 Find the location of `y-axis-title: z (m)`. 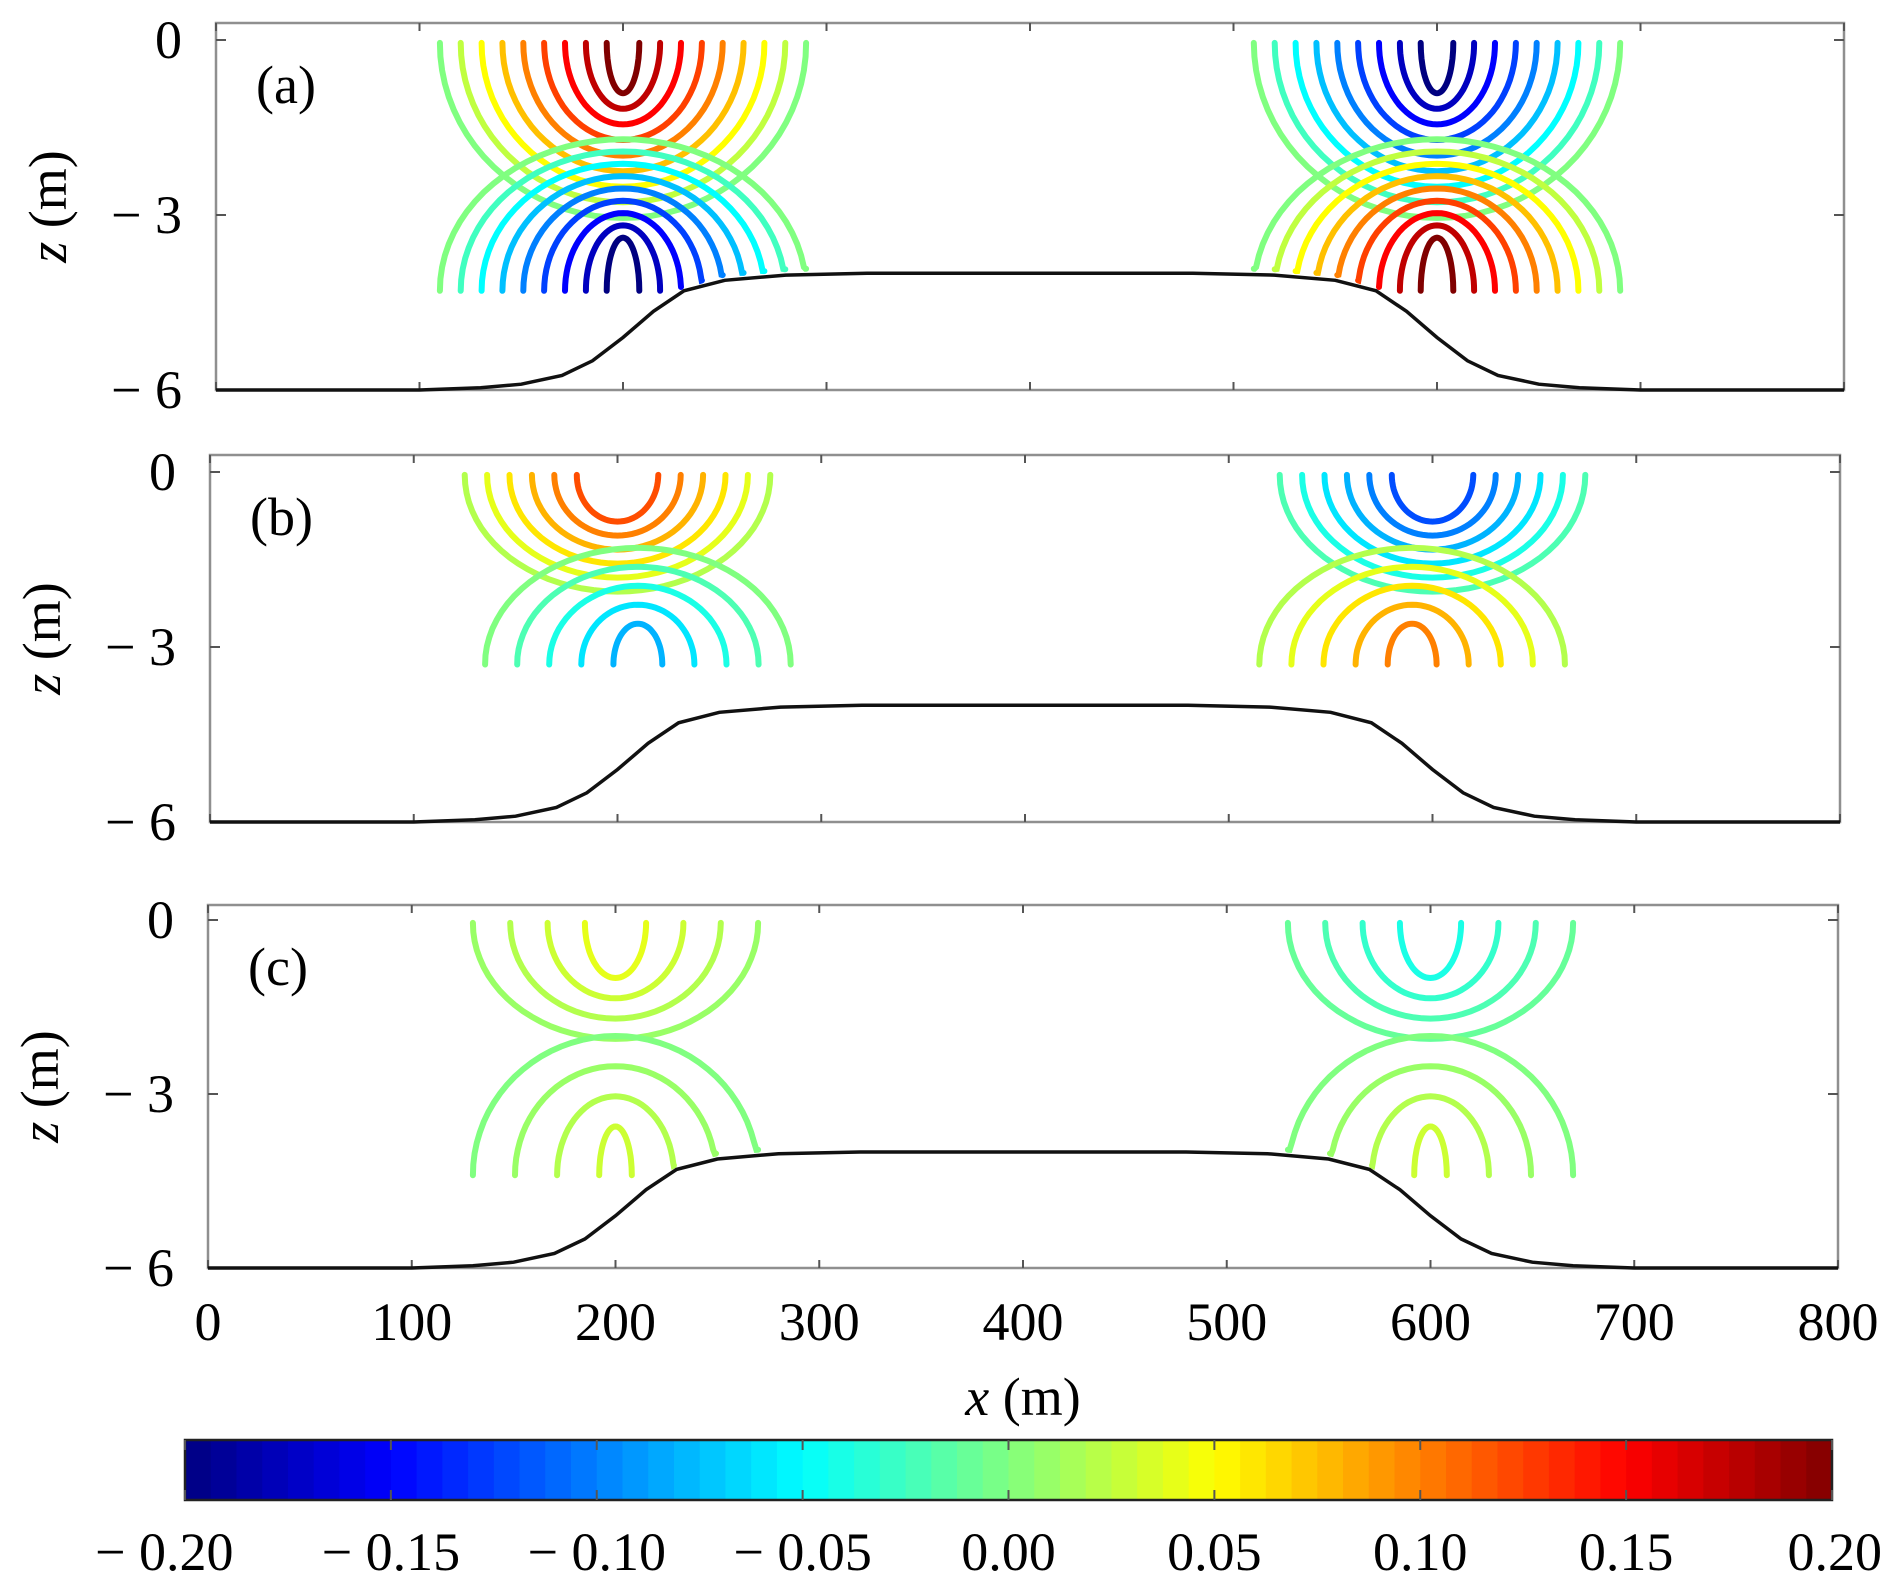

y-axis-title: z (m) is located at coordinates (42, 638).